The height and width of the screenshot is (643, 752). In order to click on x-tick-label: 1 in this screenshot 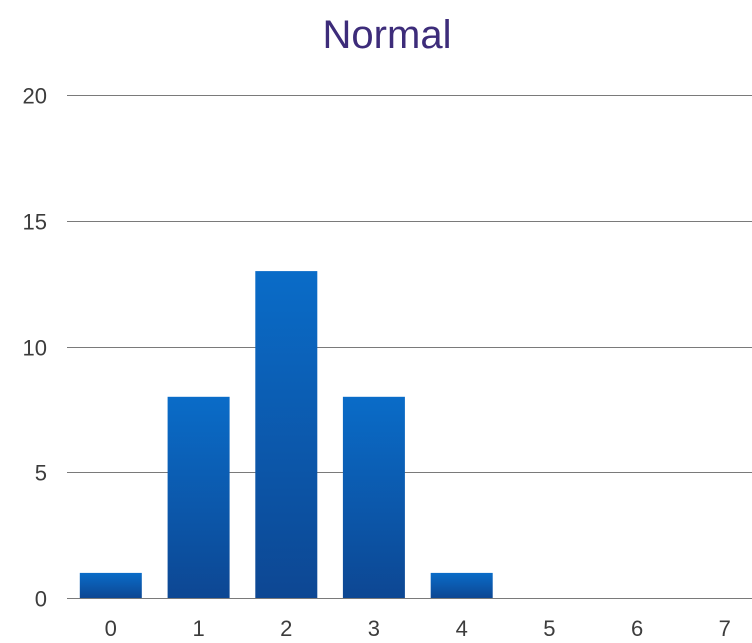, I will do `click(198, 628)`.